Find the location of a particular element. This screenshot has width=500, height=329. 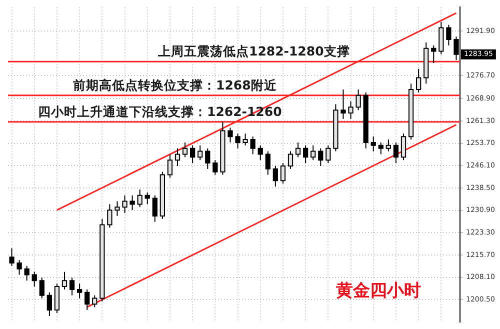

ref-line-label: 上周五震荡低点1282-1280支撑 is located at coordinates (253, 51).